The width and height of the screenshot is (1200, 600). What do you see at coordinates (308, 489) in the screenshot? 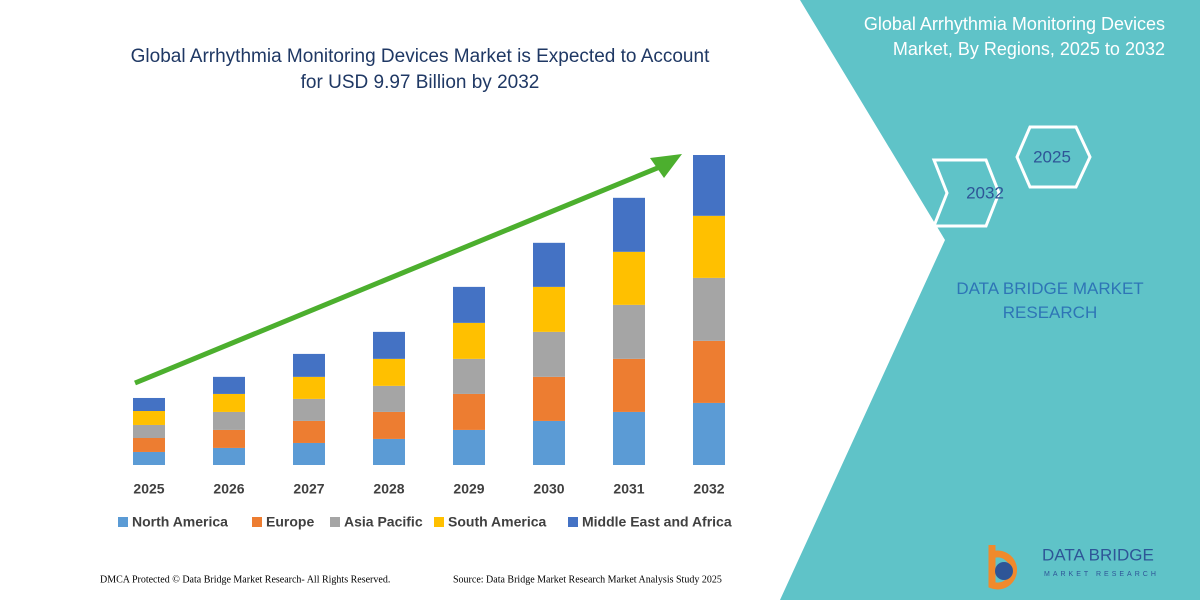
I see `x-tick-label: 2027` at bounding box center [308, 489].